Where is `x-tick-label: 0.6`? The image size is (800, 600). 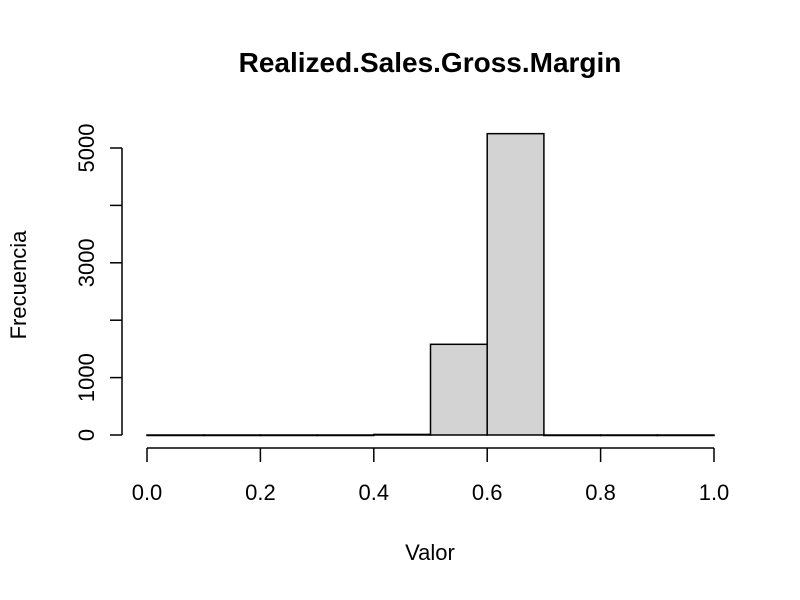
x-tick-label: 0.6 is located at coordinates (487, 492).